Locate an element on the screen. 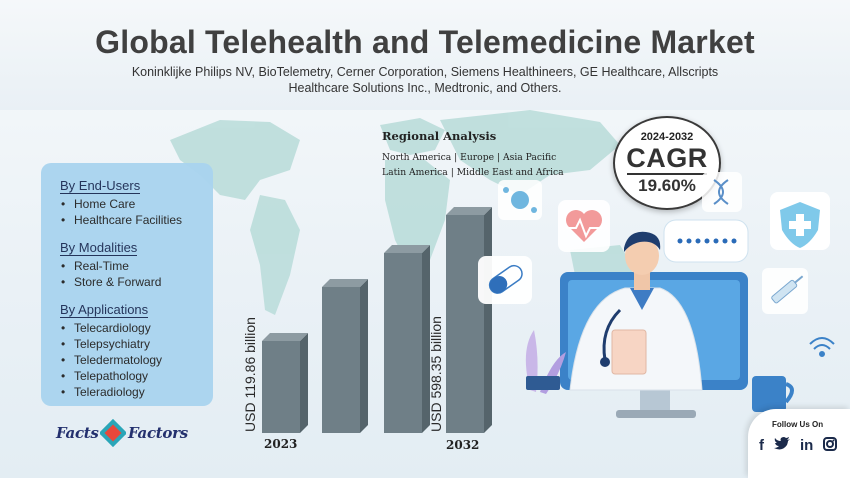 The image size is (850, 478). segment-item-label: Telepathology is located at coordinates (111, 376).